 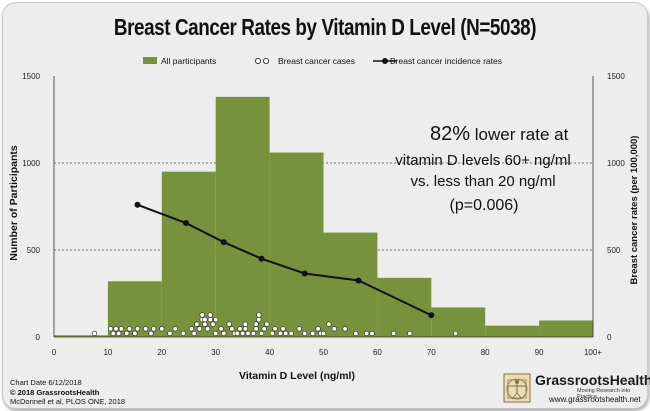 What do you see at coordinates (34, 250) in the screenshot?
I see `y-tick-label-left: 500` at bounding box center [34, 250].